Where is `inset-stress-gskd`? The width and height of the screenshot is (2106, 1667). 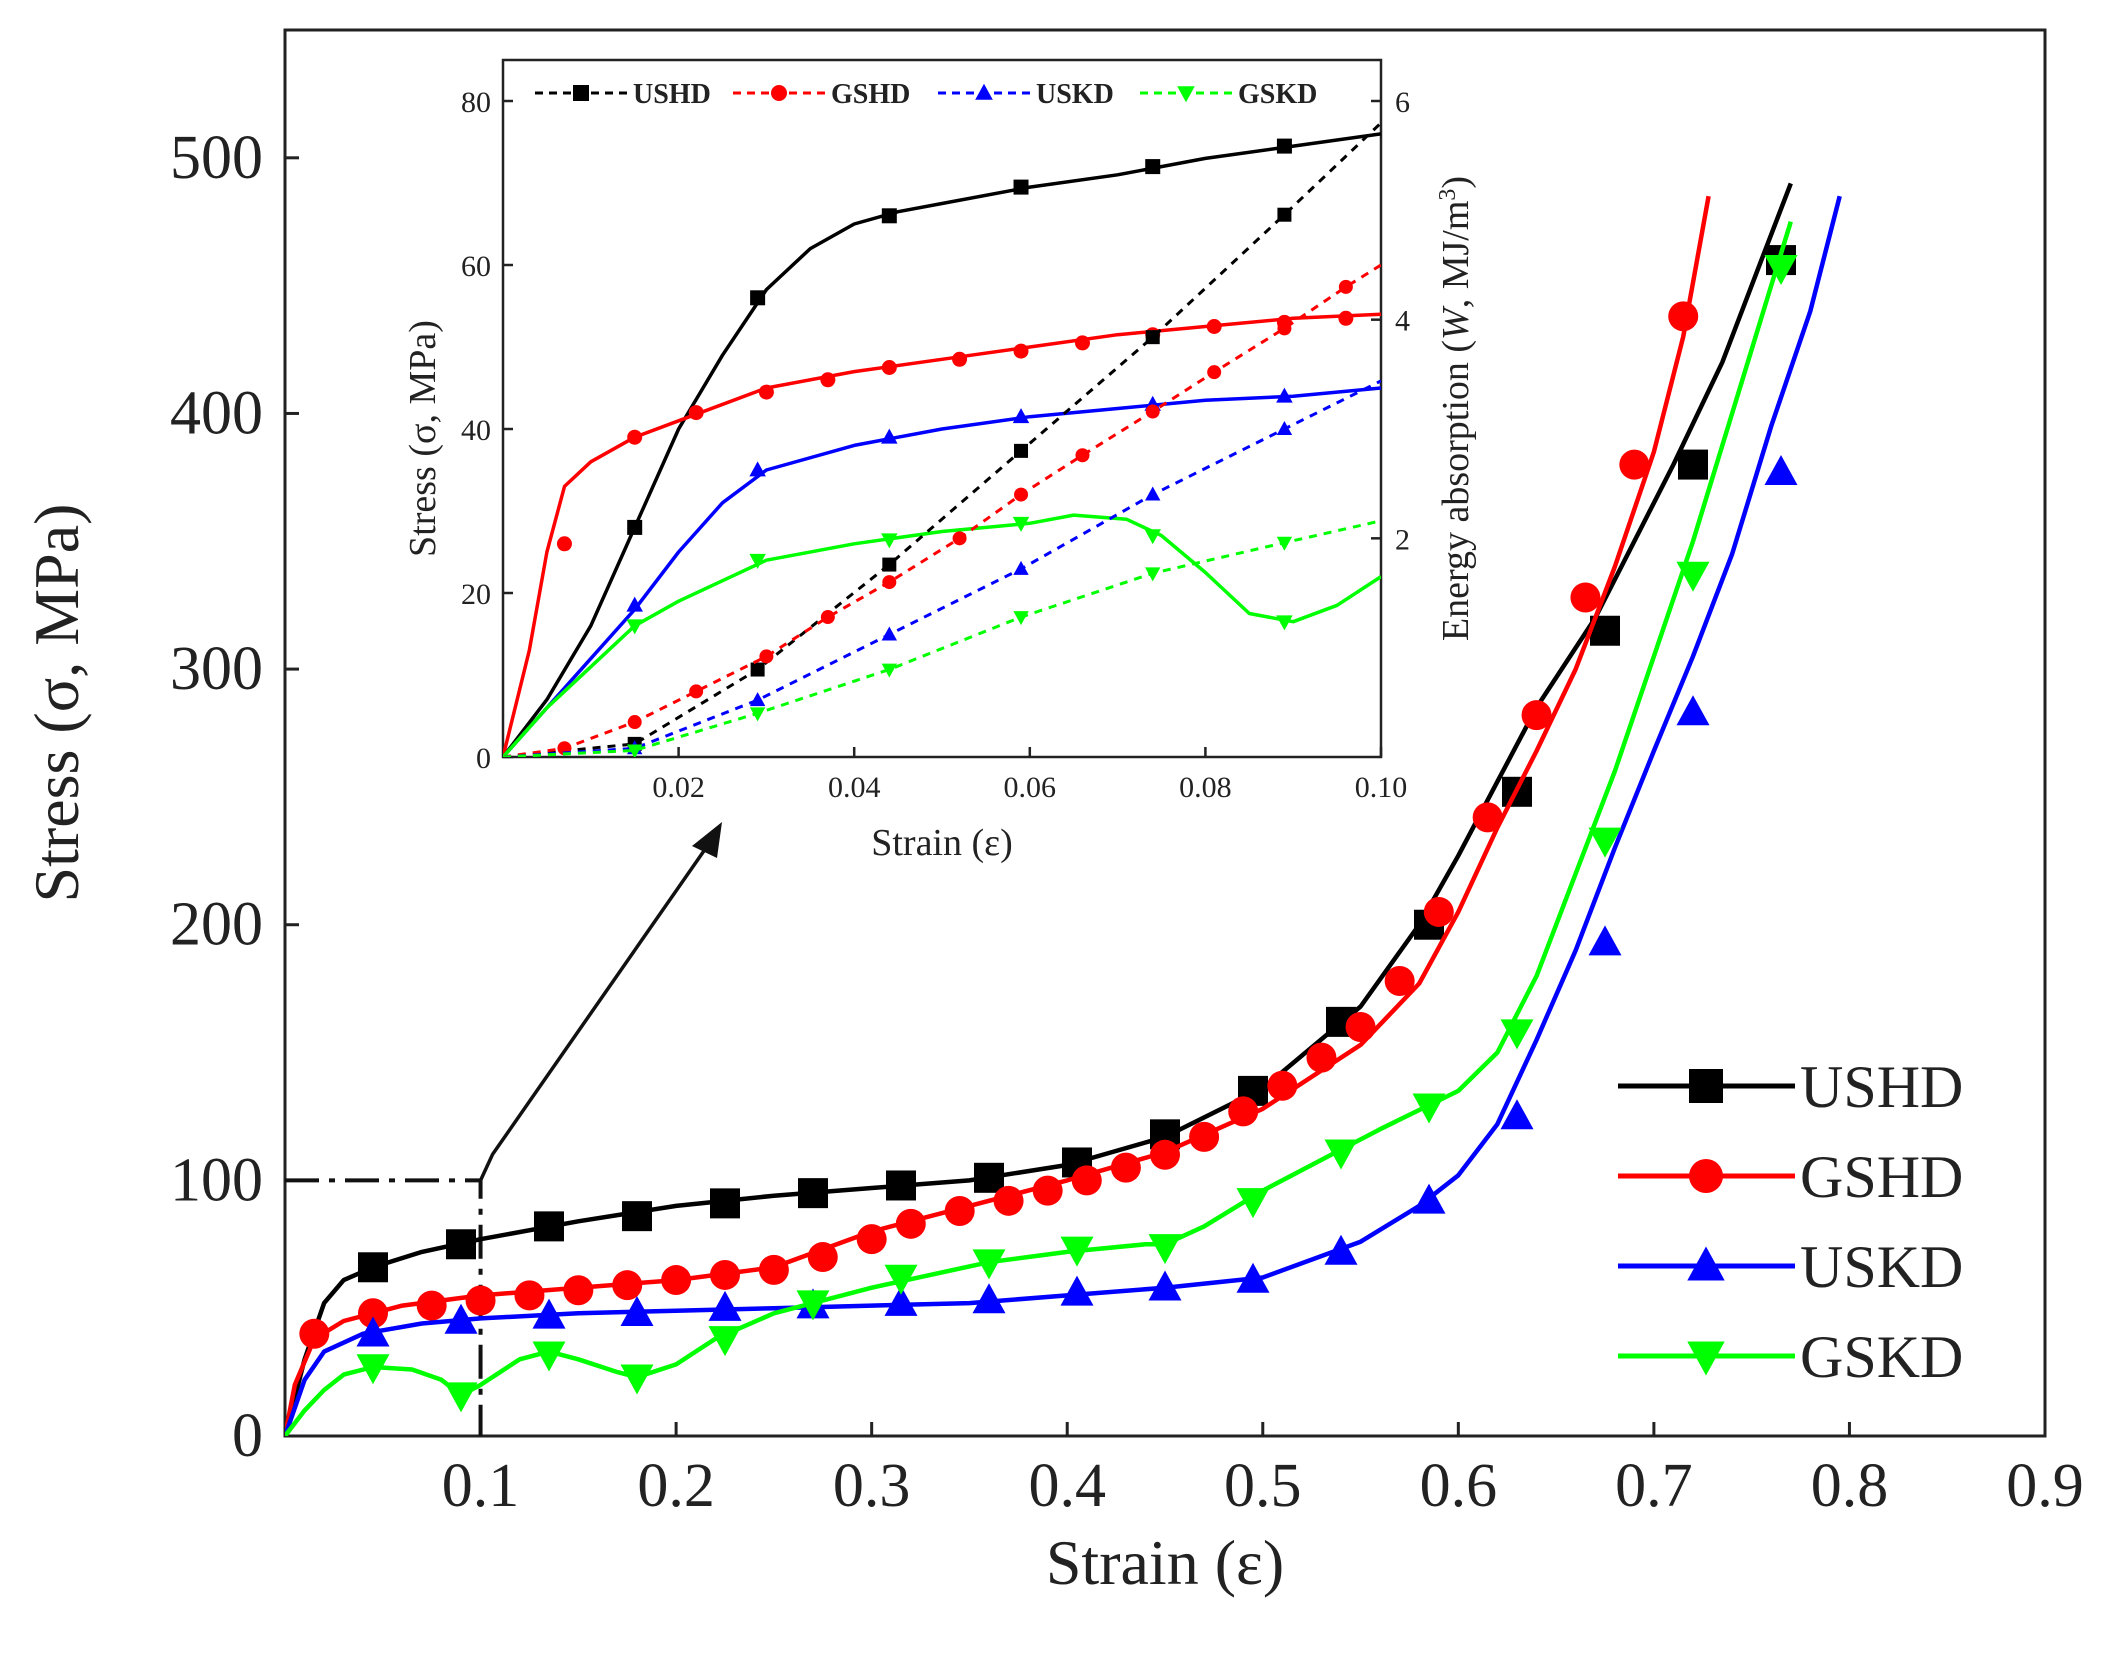
inset-stress-gskd is located at coordinates (942, 635).